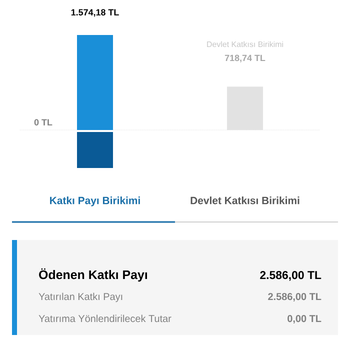 The height and width of the screenshot is (350, 350). Describe the element at coordinates (93, 275) in the screenshot. I see `text: Ödenen Katkı Payı` at that location.